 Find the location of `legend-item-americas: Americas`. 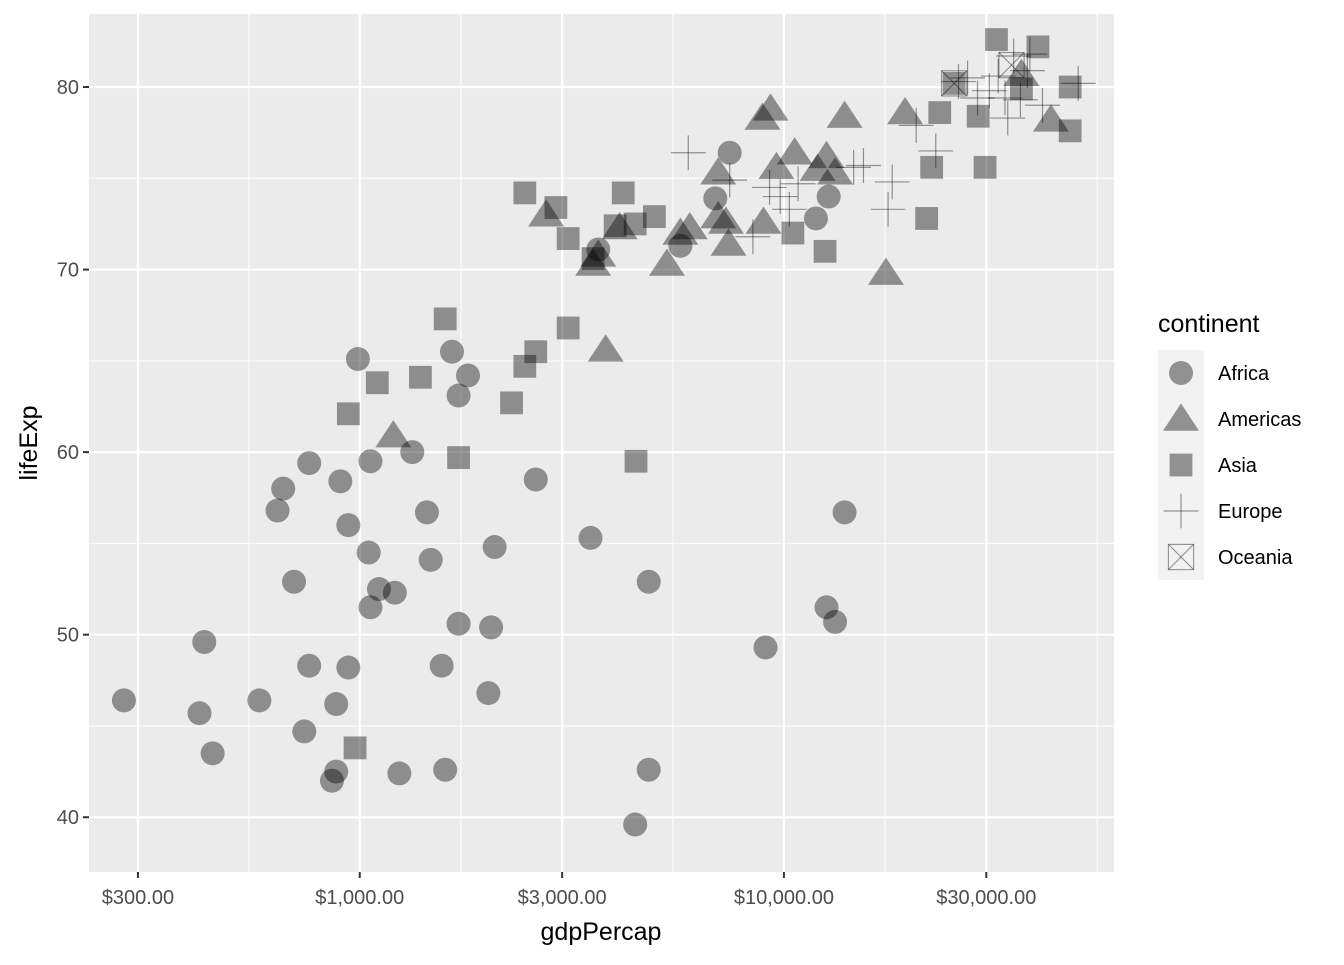

legend-item-americas: Americas is located at coordinates (1229, 419).